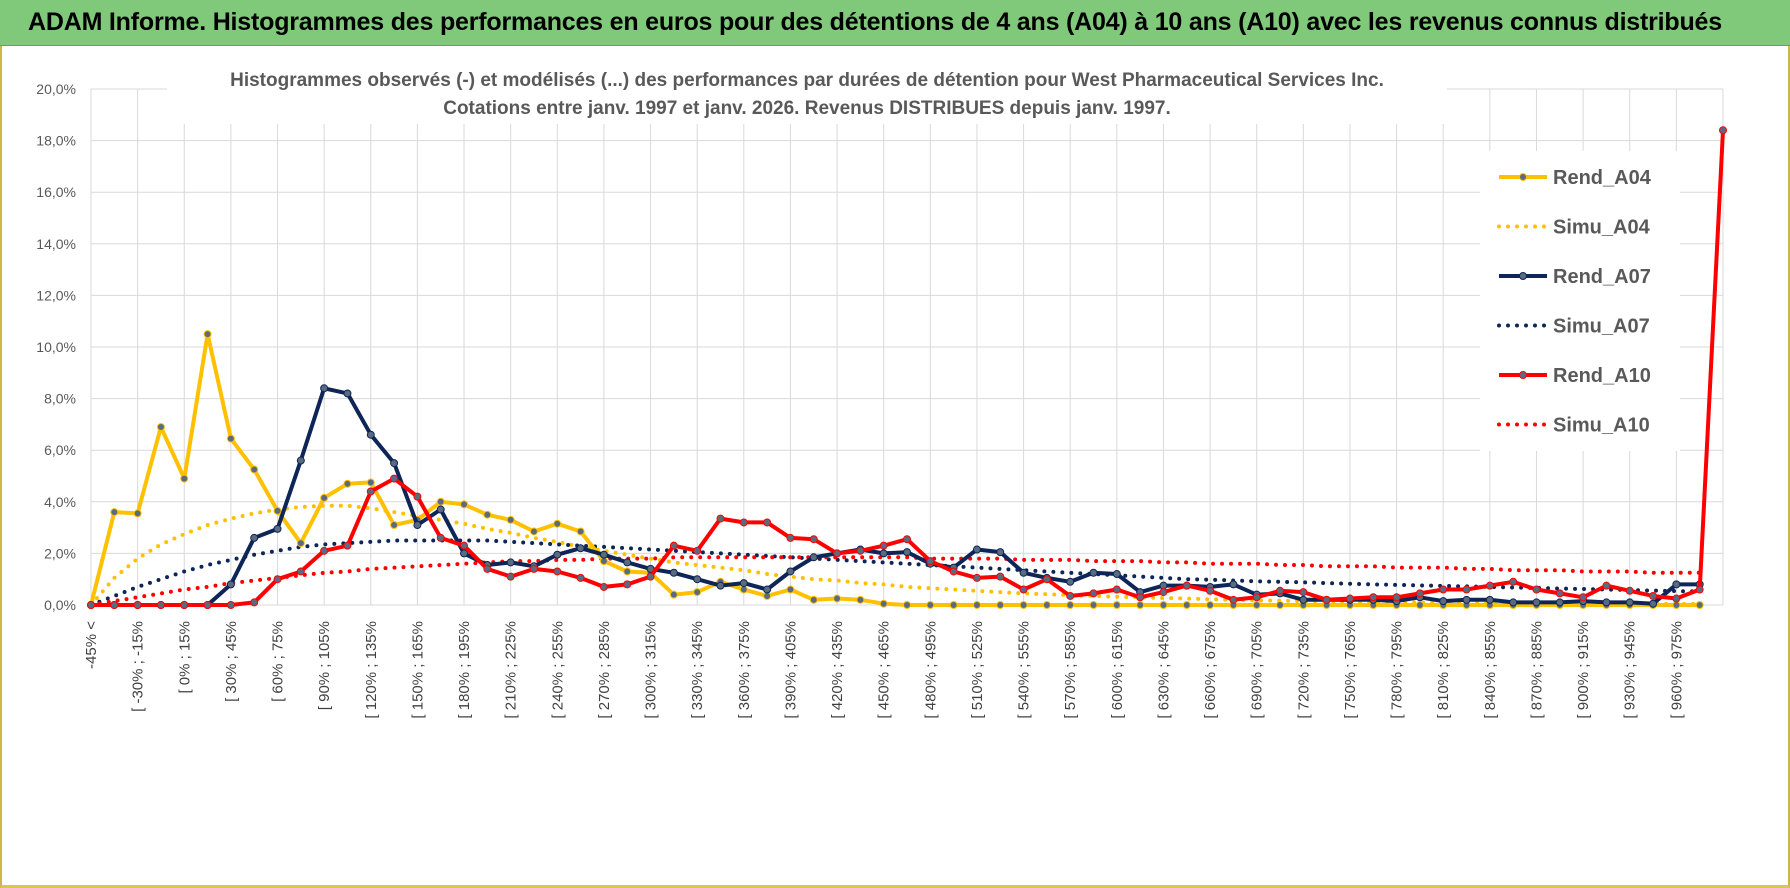 The height and width of the screenshot is (888, 1790). Describe the element at coordinates (1630, 670) in the screenshot. I see `x-tick-label: [ 930% ; 945%` at that location.